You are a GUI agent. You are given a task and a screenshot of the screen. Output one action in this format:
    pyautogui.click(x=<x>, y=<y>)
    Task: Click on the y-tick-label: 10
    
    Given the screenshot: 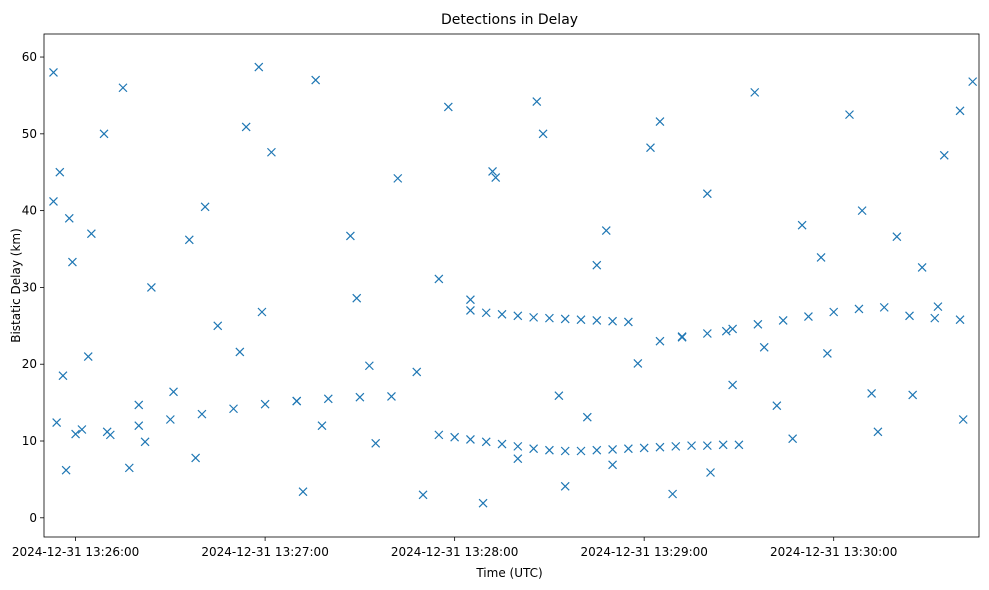 What is the action you would take?
    pyautogui.click(x=29, y=441)
    